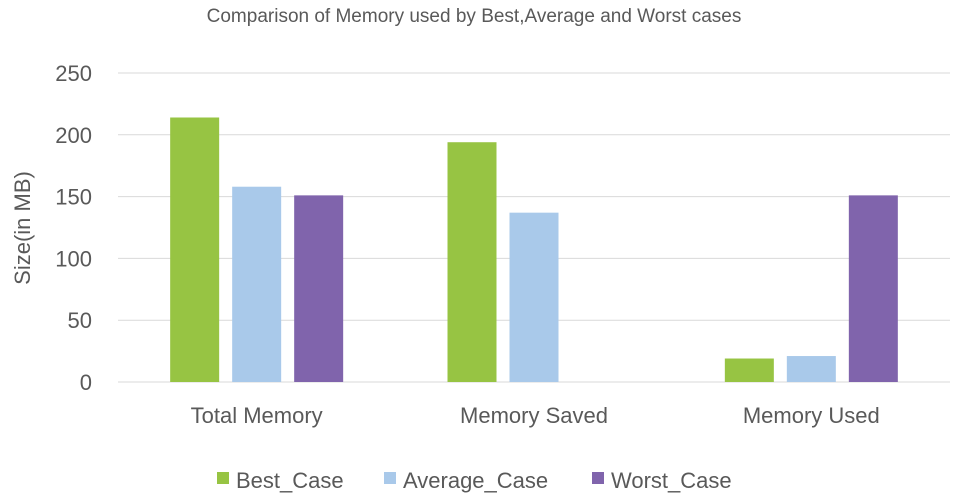  I want to click on x-category-label: Memory Used, so click(811, 415).